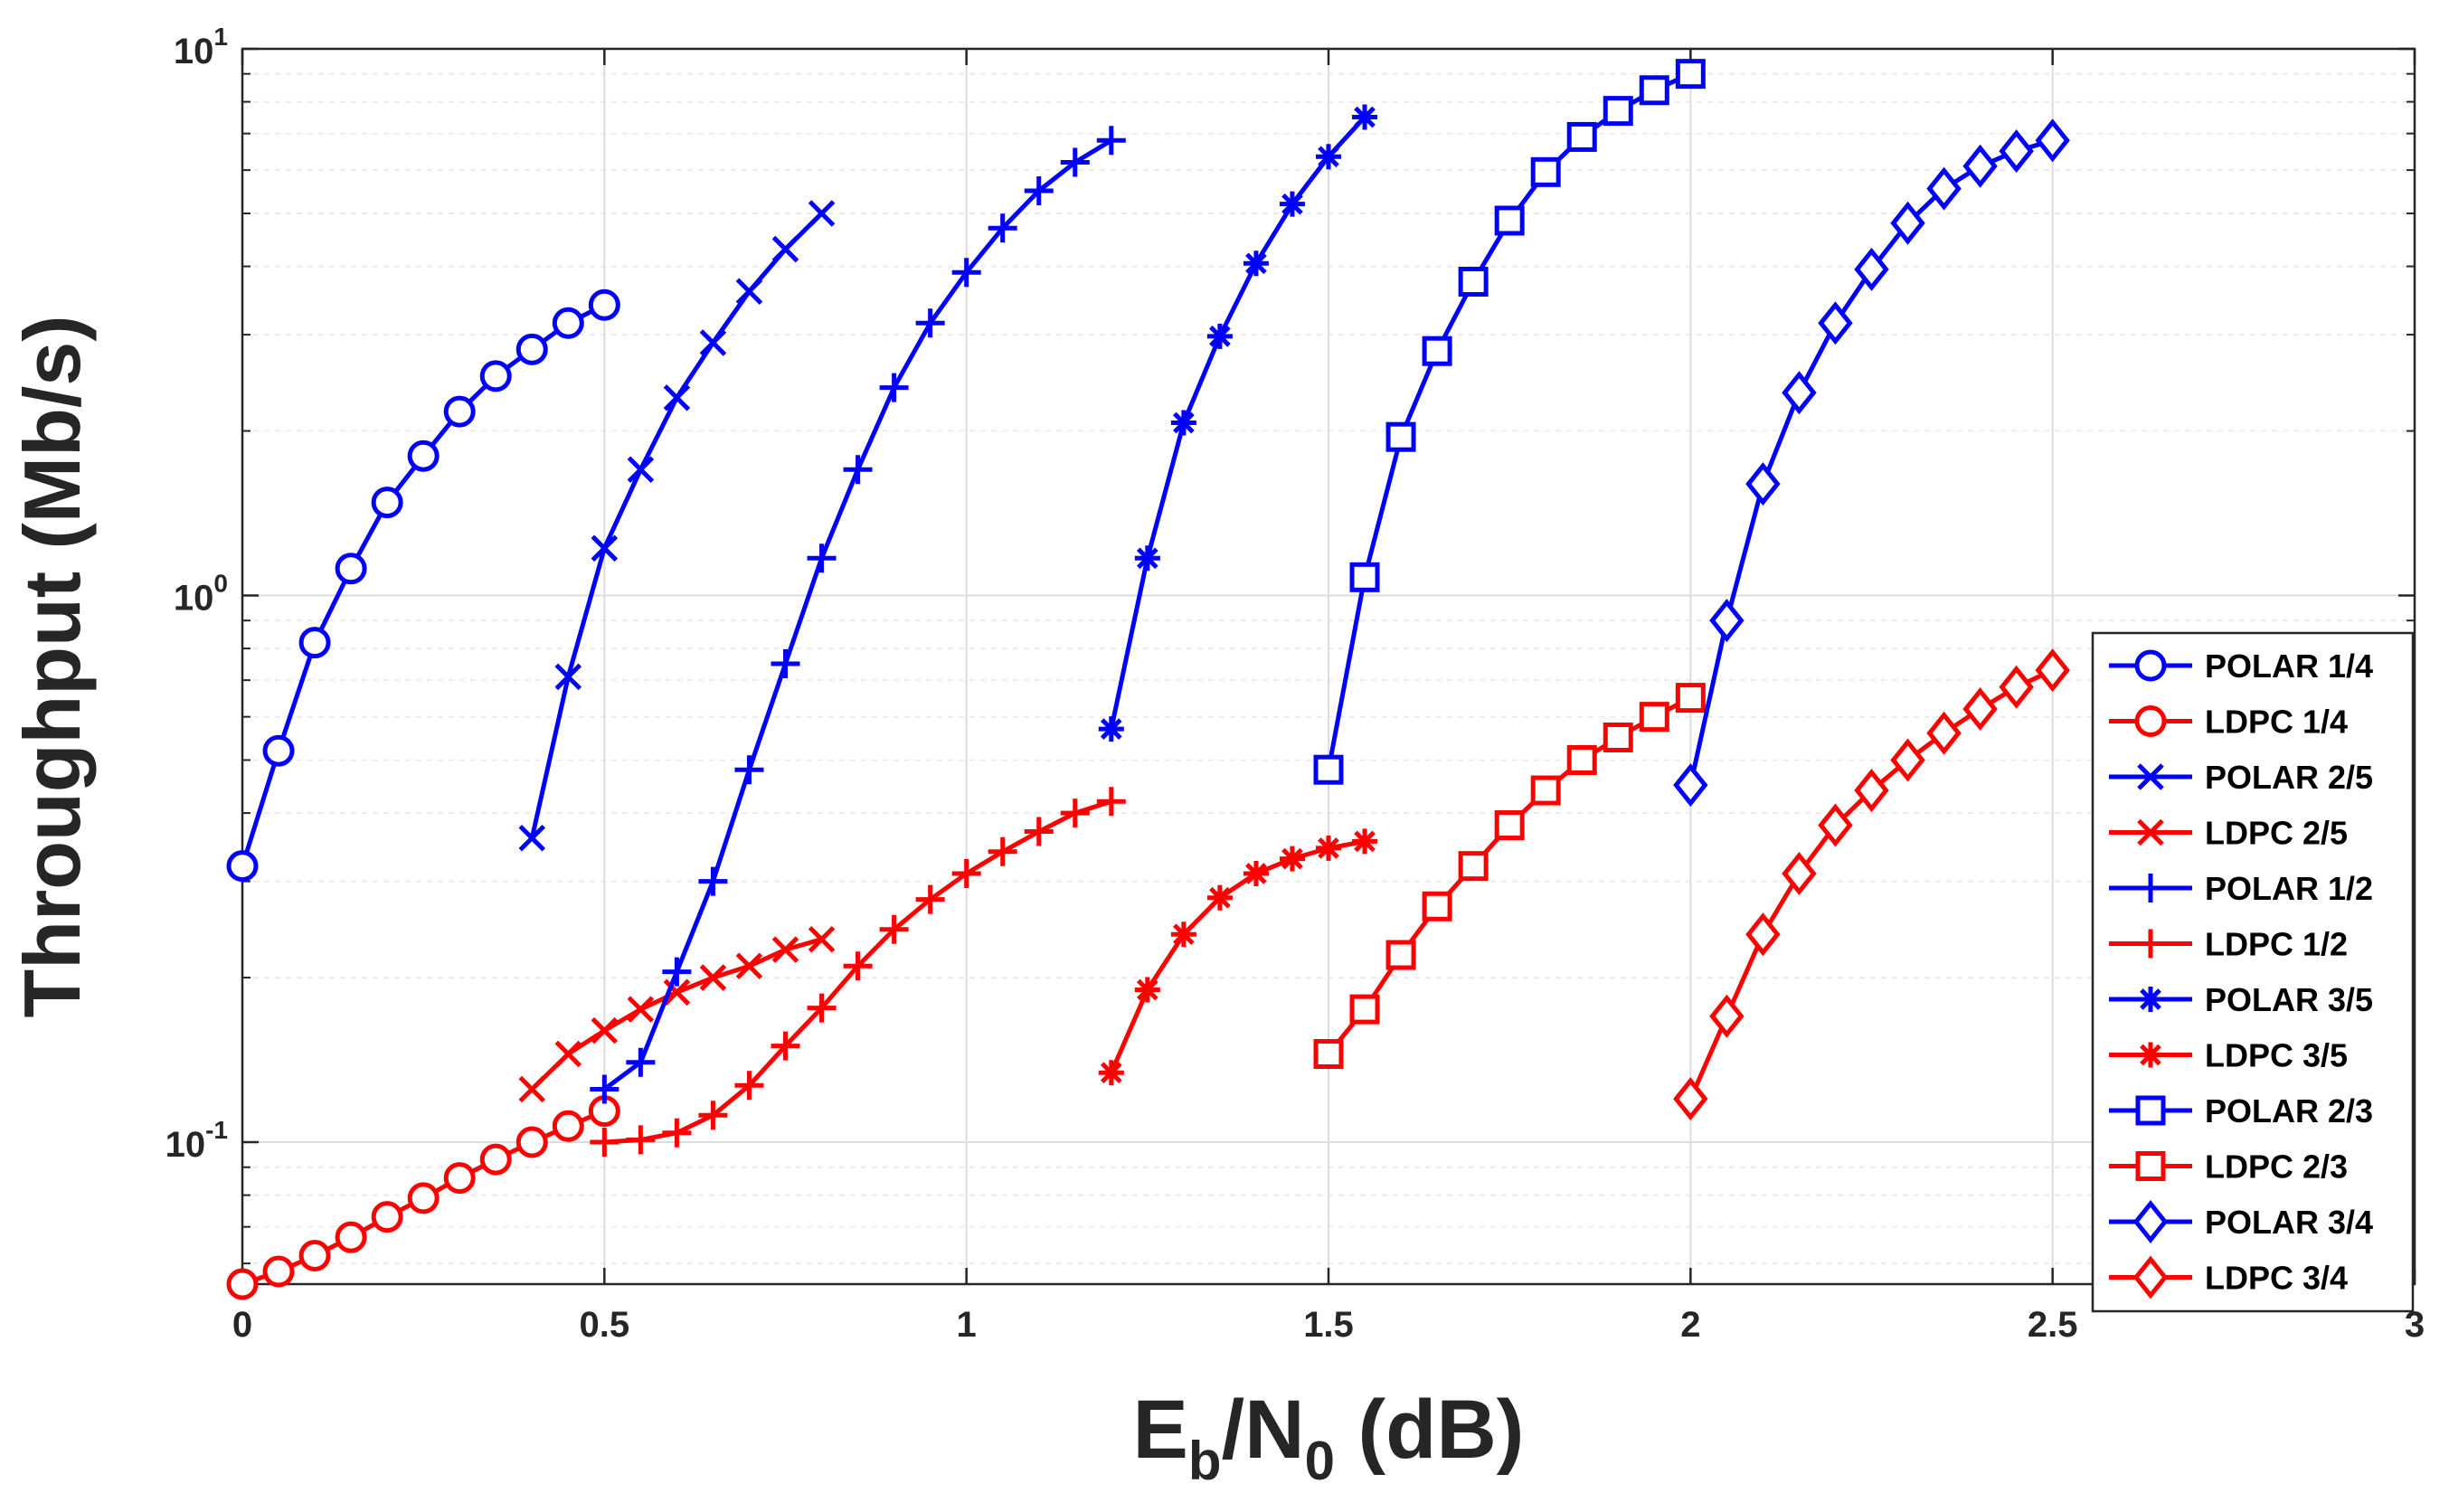 The width and height of the screenshot is (2449, 1512). I want to click on legend-label: POLAR 1/2, so click(2289, 888).